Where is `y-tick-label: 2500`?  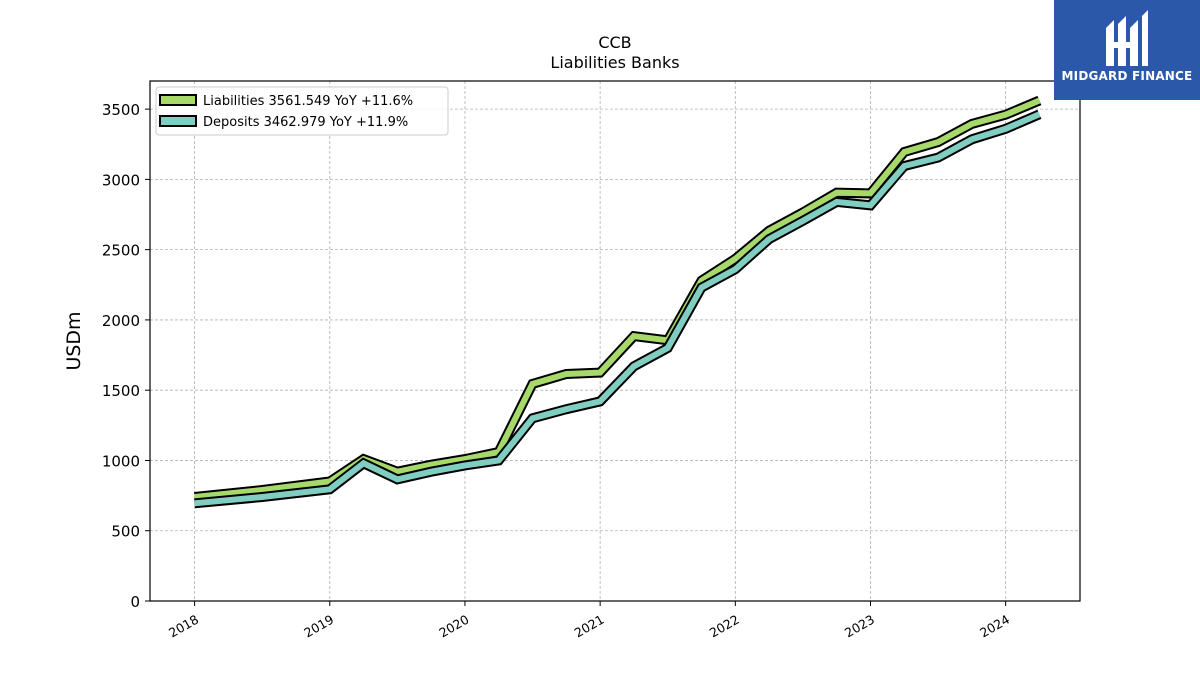
y-tick-label: 2500 is located at coordinates (121, 251).